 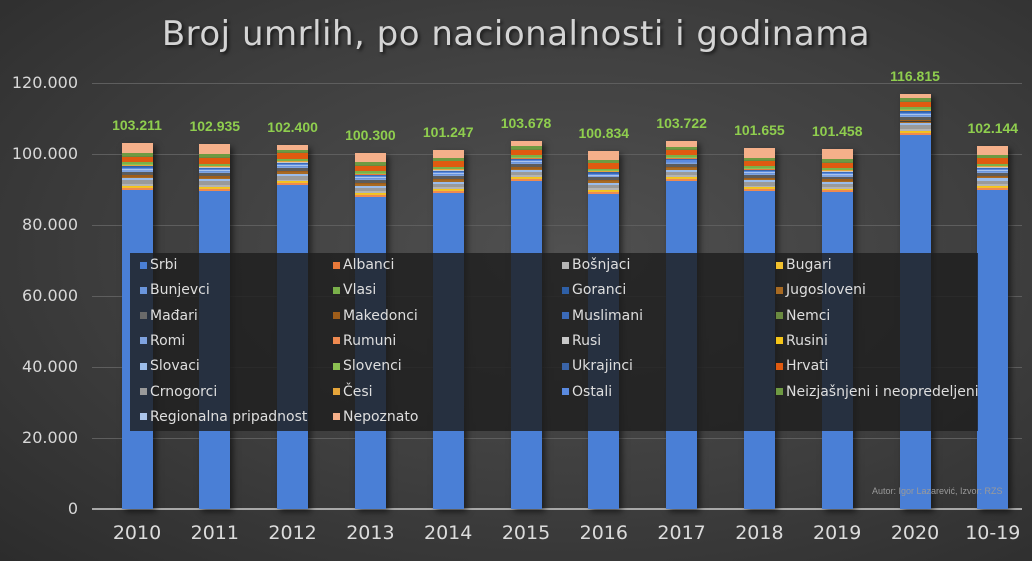 What do you see at coordinates (44, 82) in the screenshot?
I see `y-tick-label: 120.000` at bounding box center [44, 82].